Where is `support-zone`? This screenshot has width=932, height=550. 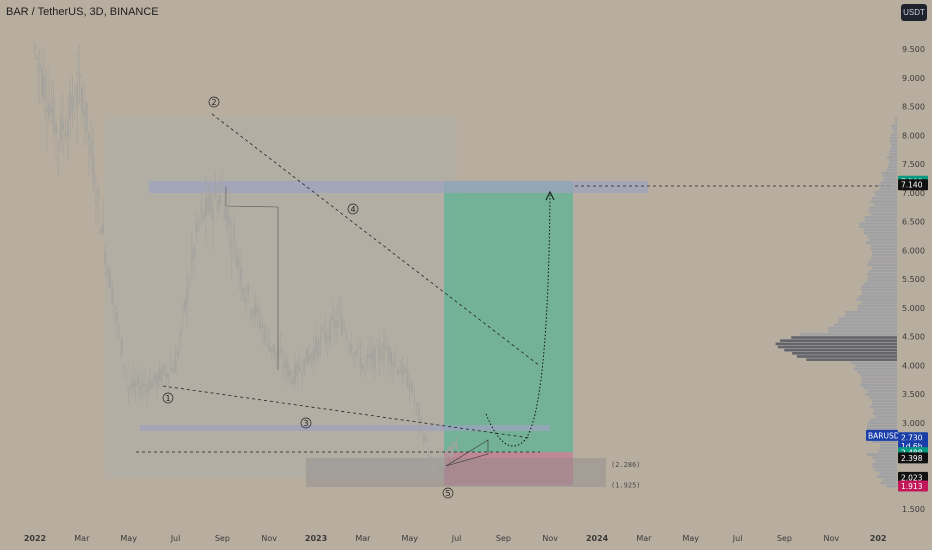
support-zone is located at coordinates (345, 428).